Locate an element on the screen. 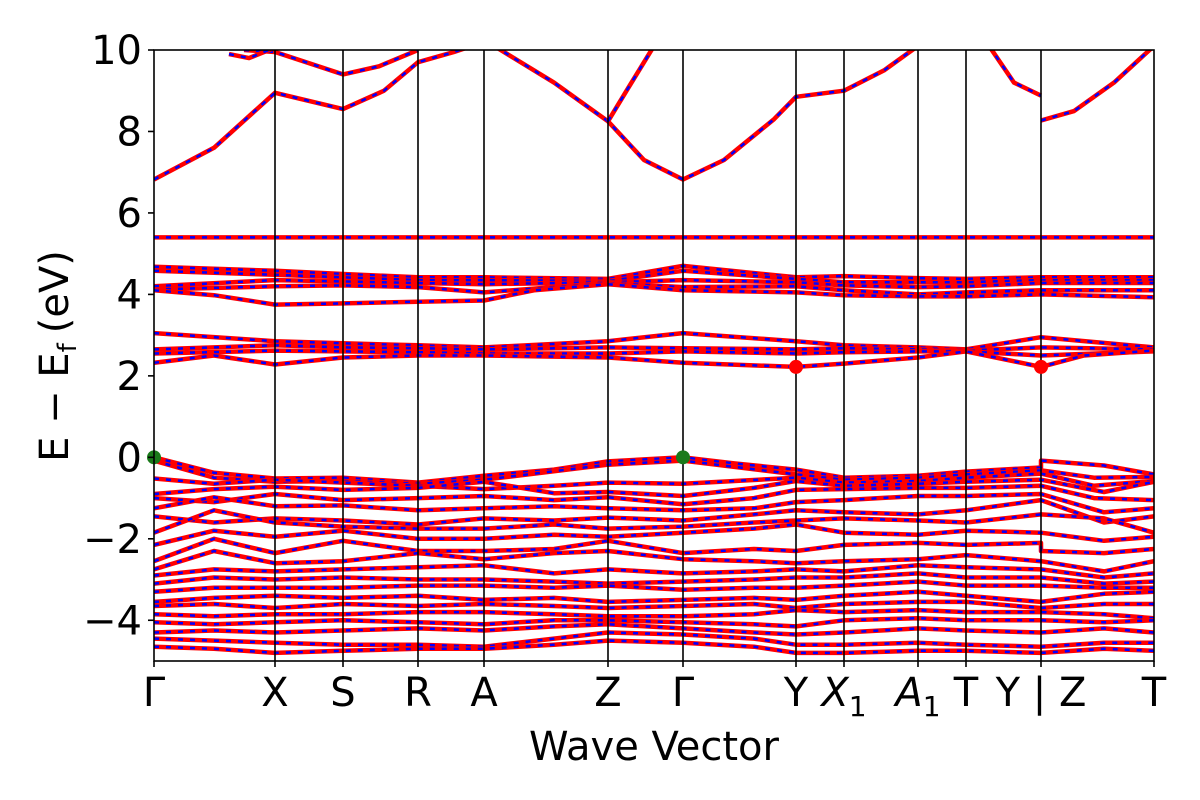 The image size is (1200, 800). kpoint-label-11: Y | Z is located at coordinates (1041, 693).